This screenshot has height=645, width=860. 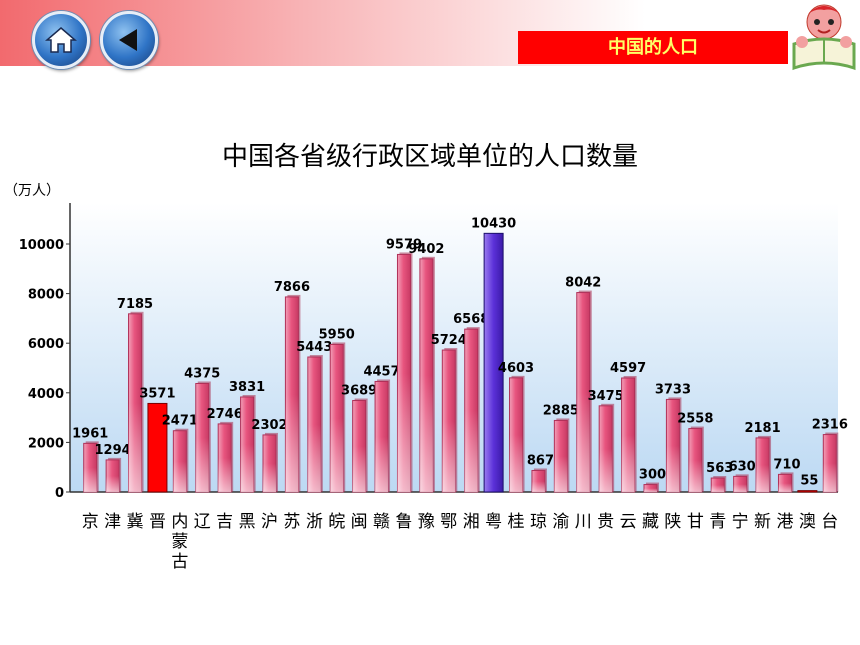 I want to click on data-label: 630, so click(x=742, y=466).